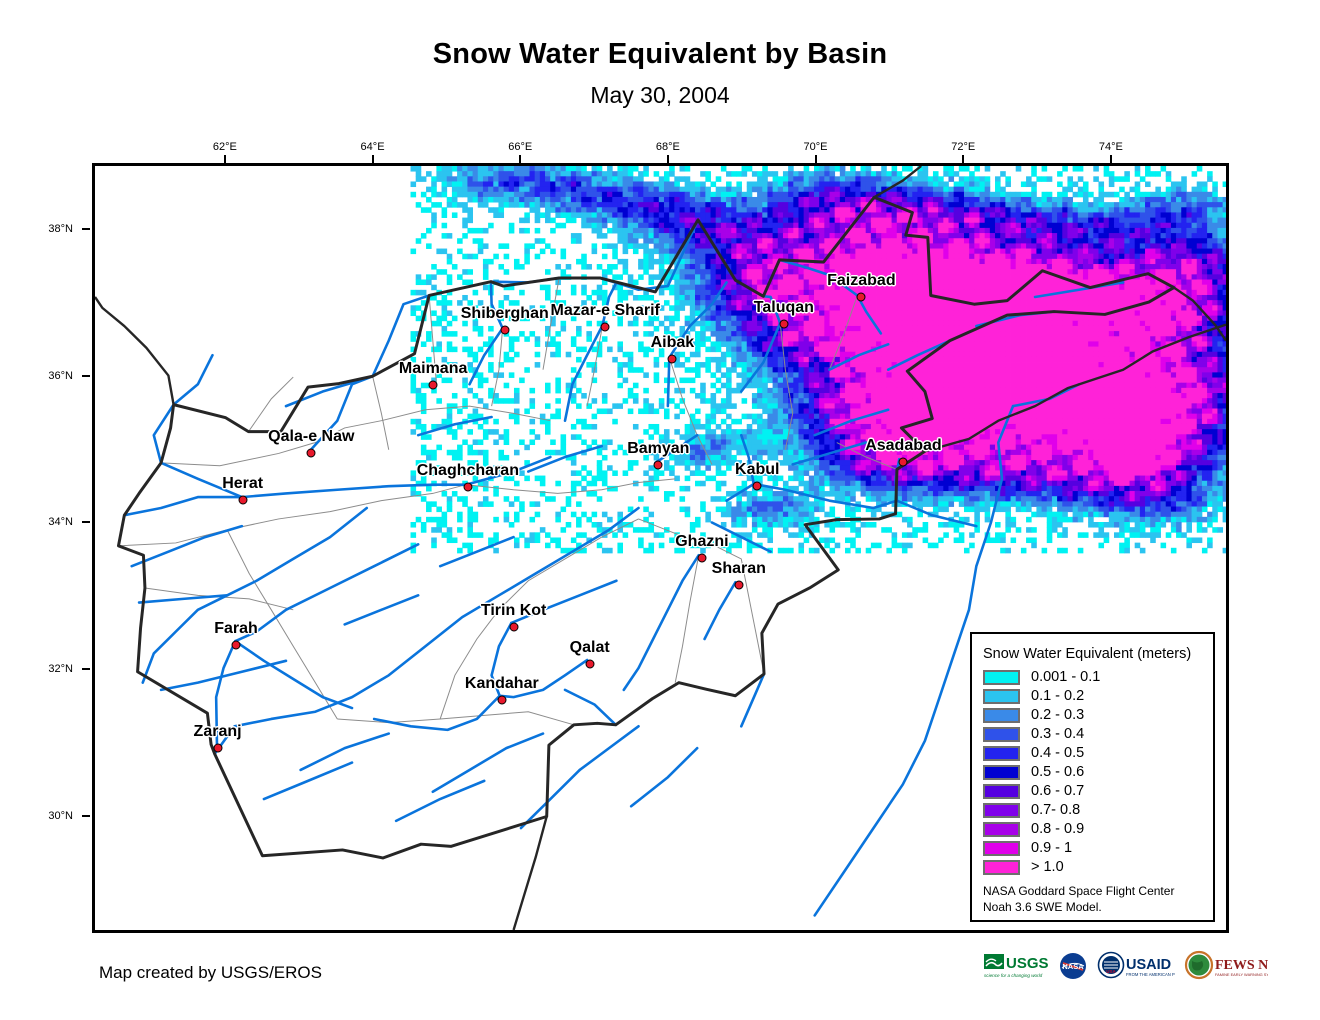 This screenshot has width=1320, height=1020. Describe the element at coordinates (658, 449) in the screenshot. I see `city-label-bamyan: Bamyan` at that location.